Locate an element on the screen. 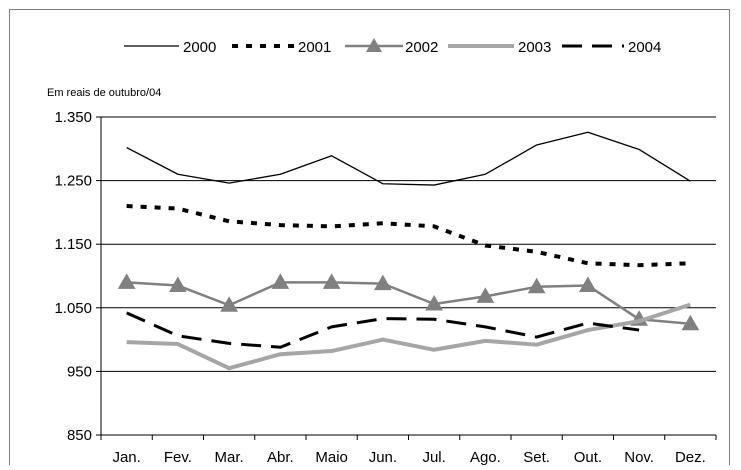 The height and width of the screenshot is (470, 741). legend-label-2001: 2001 is located at coordinates (314, 47).